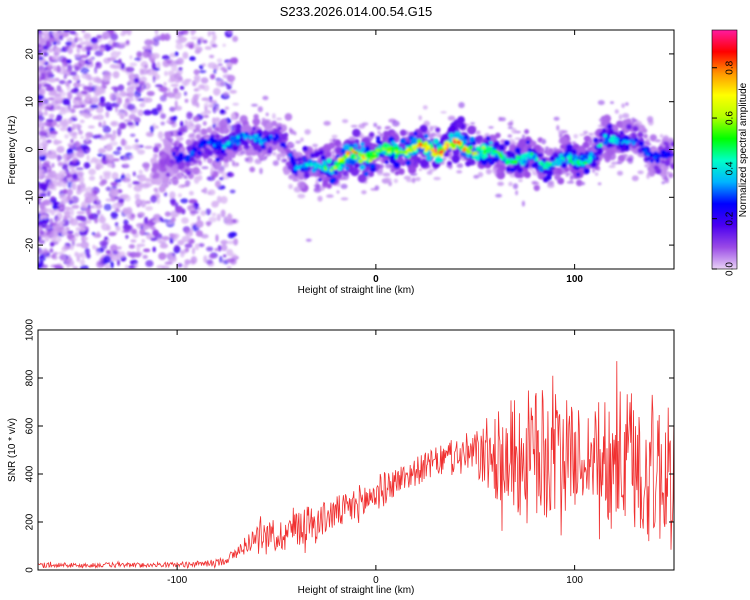 This screenshot has height=600, width=750. Describe the element at coordinates (730, 168) in the screenshot. I see `colorbar-tick-label: 0.4` at that location.